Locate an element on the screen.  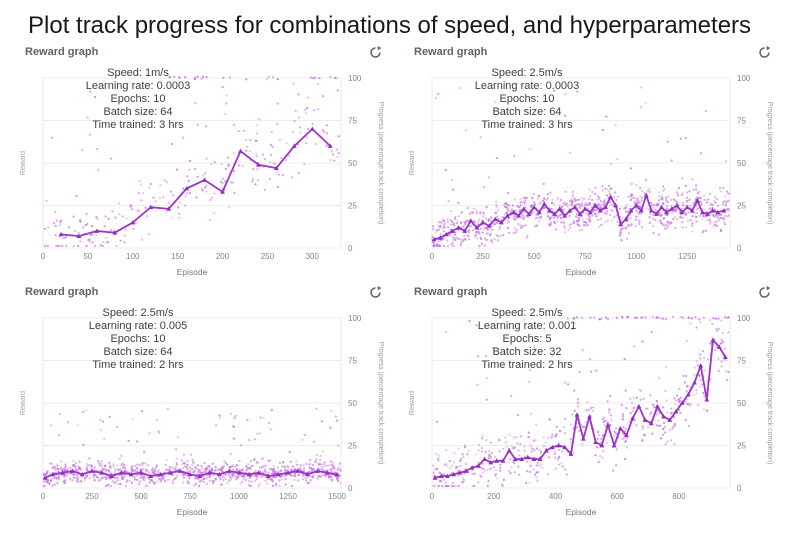
svg-text: Epochs: 5 is located at coordinates (527, 339).